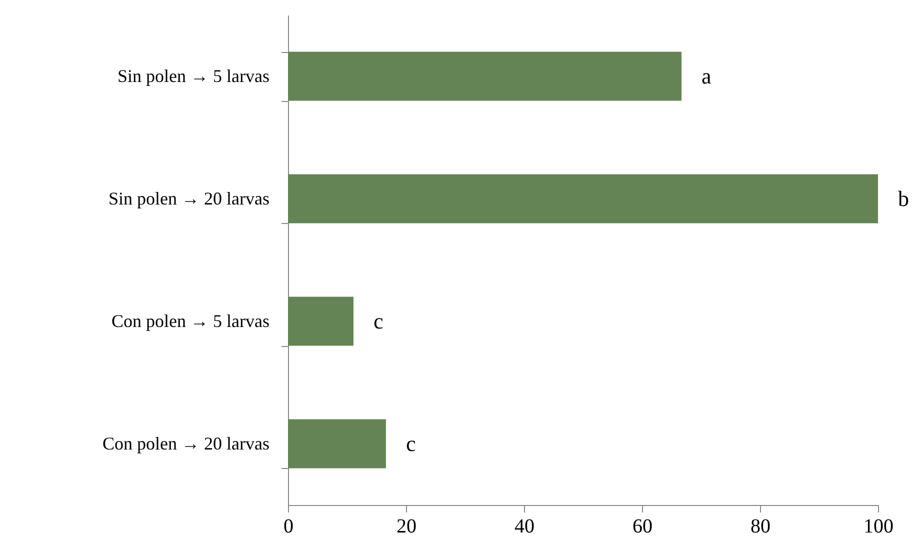  Describe the element at coordinates (194, 76) in the screenshot. I see `y-tick-label: Sin polen → 5 larvas` at that location.